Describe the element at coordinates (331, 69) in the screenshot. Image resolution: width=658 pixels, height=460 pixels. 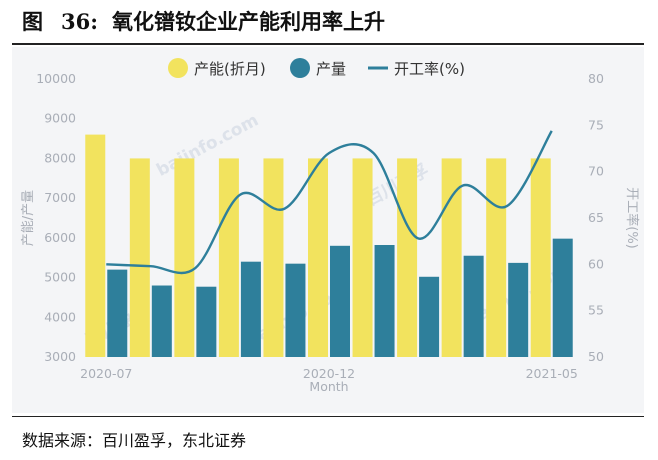
I see `legend-label-production: 产量` at that location.